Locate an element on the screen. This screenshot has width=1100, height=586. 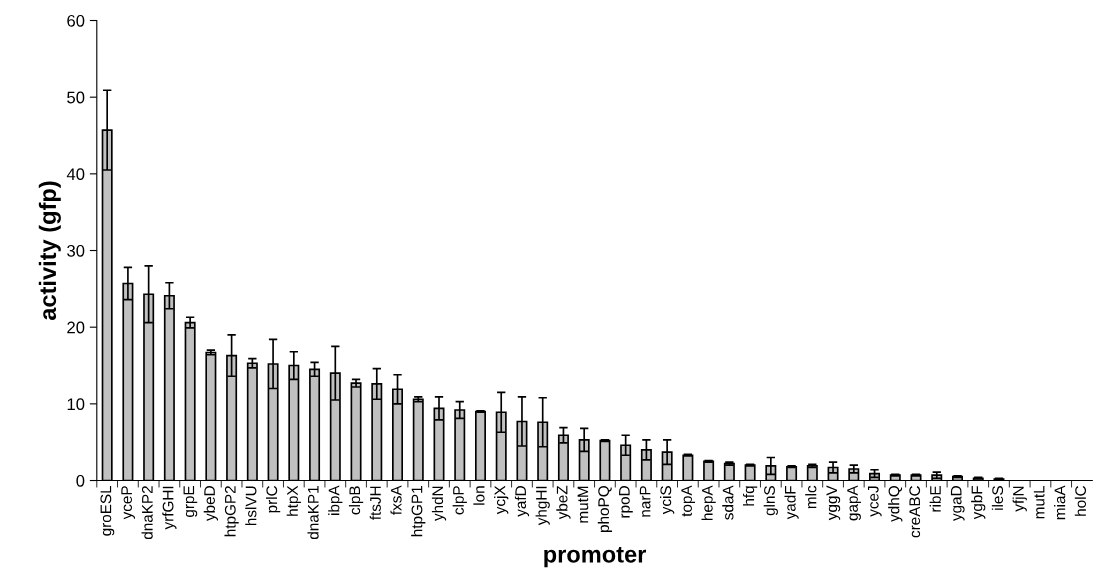
y-tick-label: 0 is located at coordinates (80, 480).